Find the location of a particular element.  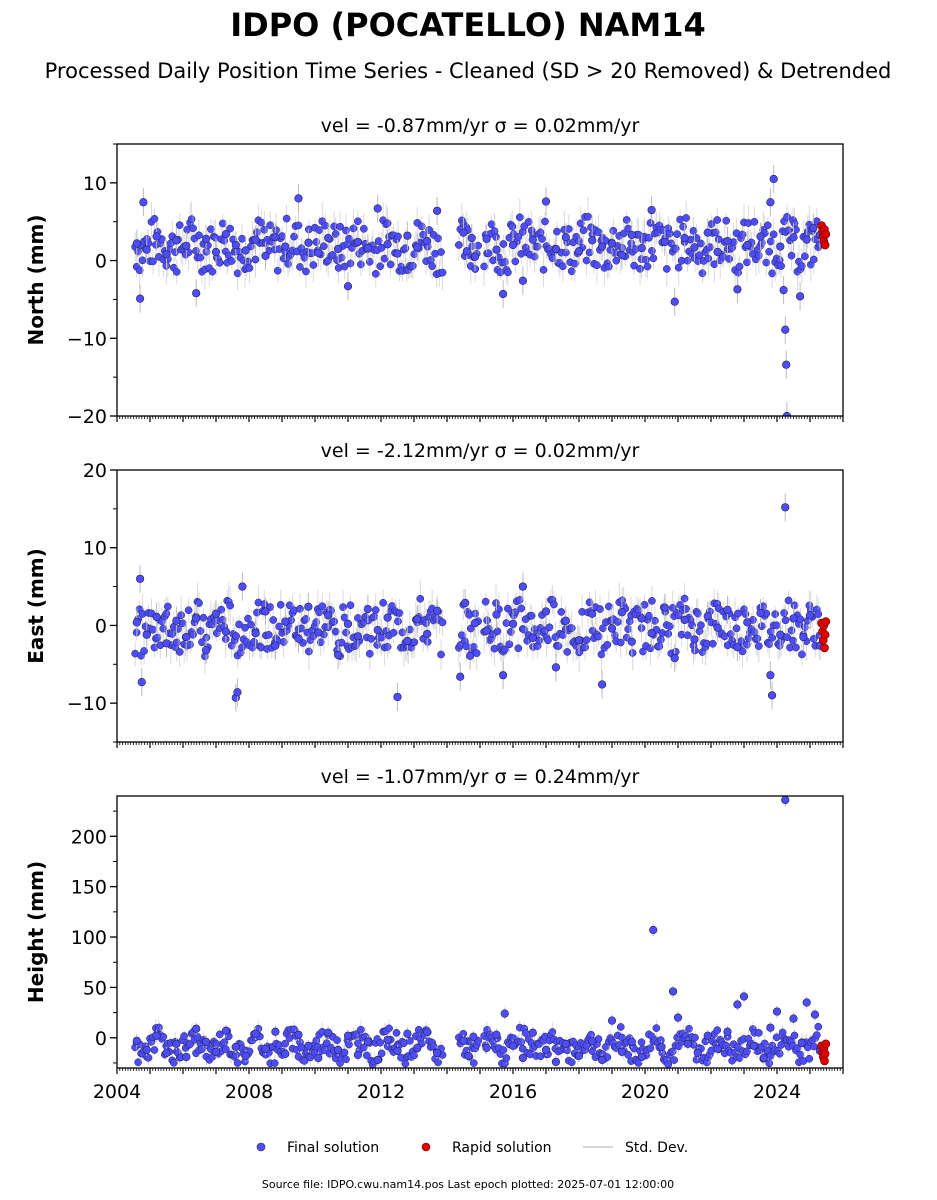

y-tick-label: −10 is located at coordinates (87, 339).